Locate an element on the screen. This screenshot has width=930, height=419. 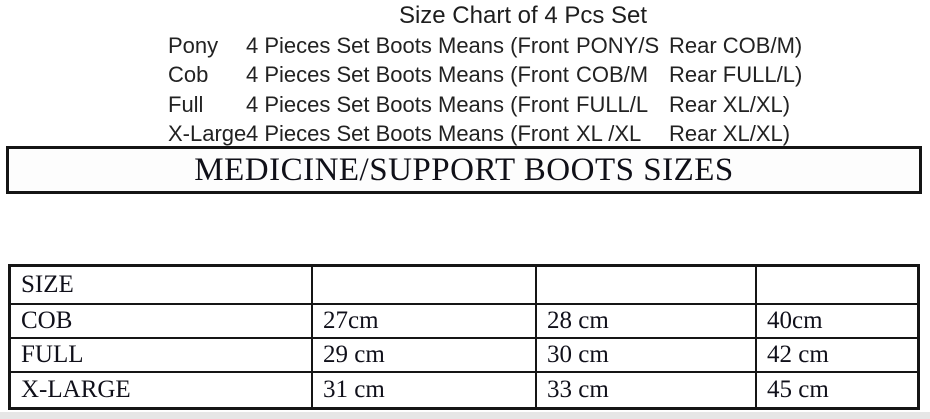
set-line-rear-size: Rear FULL/L) is located at coordinates (736, 75).